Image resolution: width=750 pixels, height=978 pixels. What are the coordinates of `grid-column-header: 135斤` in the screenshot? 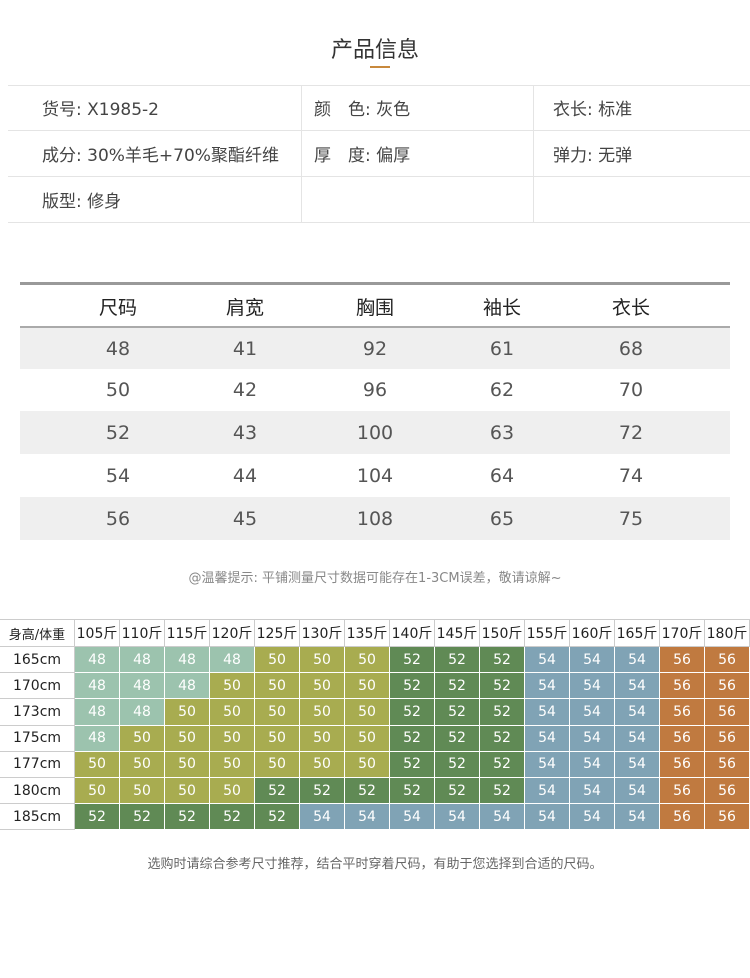 It's located at (367, 633).